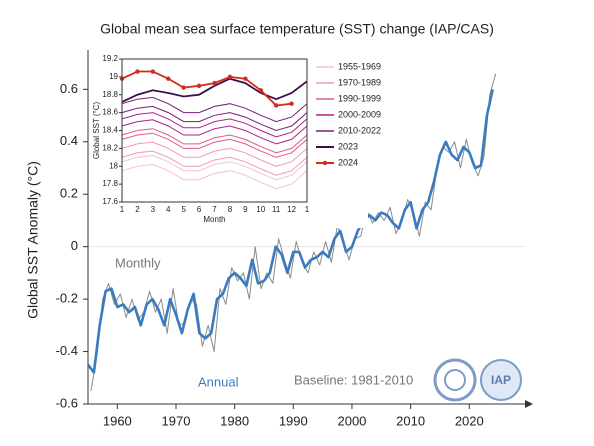 This screenshot has width=594, height=446. I want to click on legend-marker, so click(325, 163).